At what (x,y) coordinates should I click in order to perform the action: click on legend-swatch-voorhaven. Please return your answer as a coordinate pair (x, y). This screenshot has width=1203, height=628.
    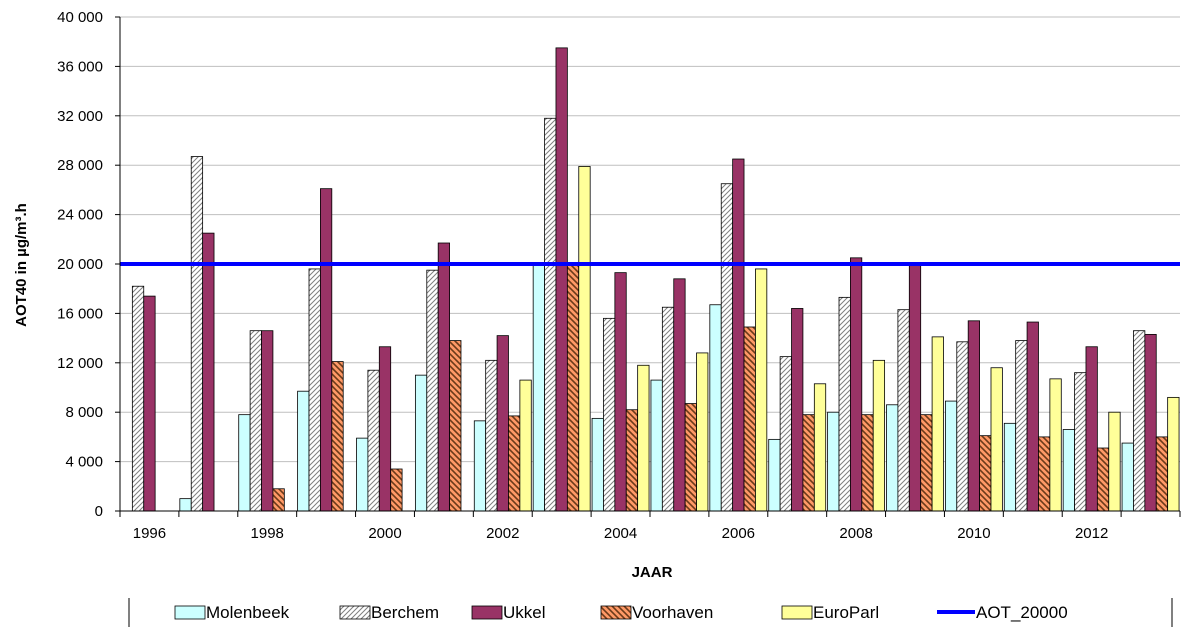
    Looking at the image, I should click on (616, 612).